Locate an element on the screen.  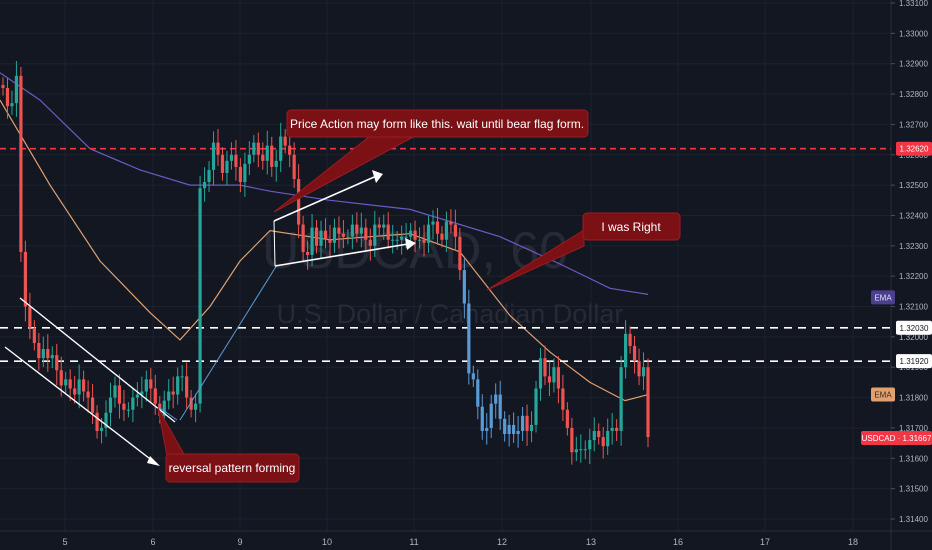
price-tick-label: 1.31800 is located at coordinates (913, 398).